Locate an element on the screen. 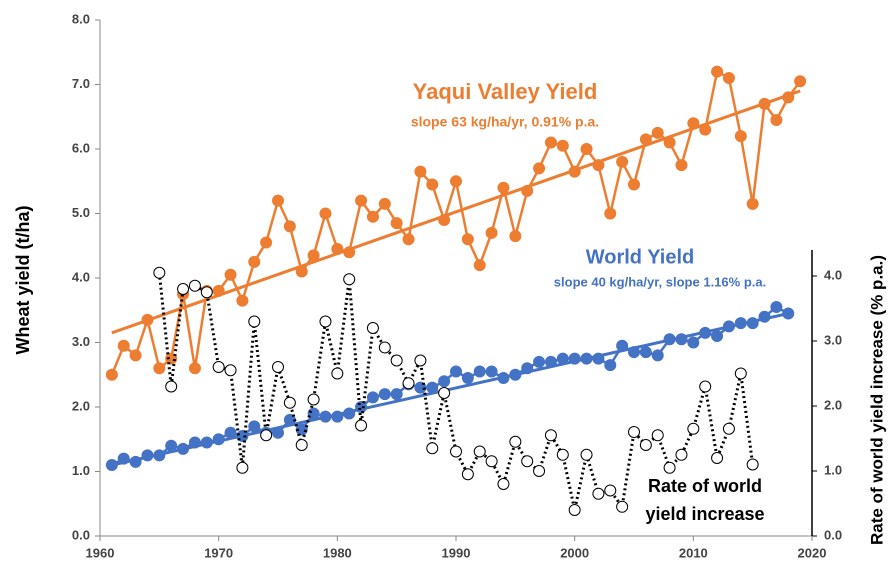 The image size is (894, 564). y-tick-label: 4.0 is located at coordinates (81, 276).